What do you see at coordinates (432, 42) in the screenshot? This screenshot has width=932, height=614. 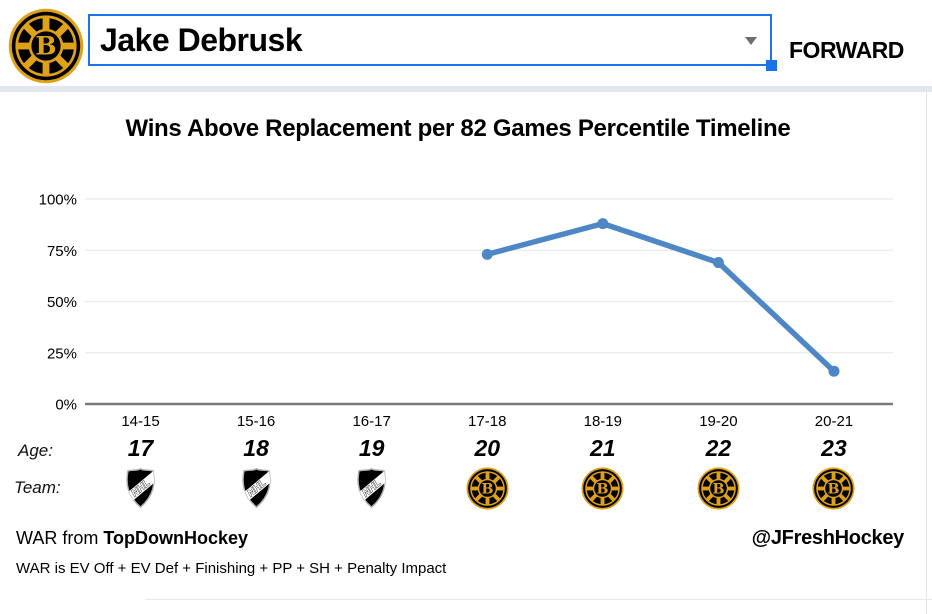 I see `player-select-box: Jake Debrusk` at bounding box center [432, 42].